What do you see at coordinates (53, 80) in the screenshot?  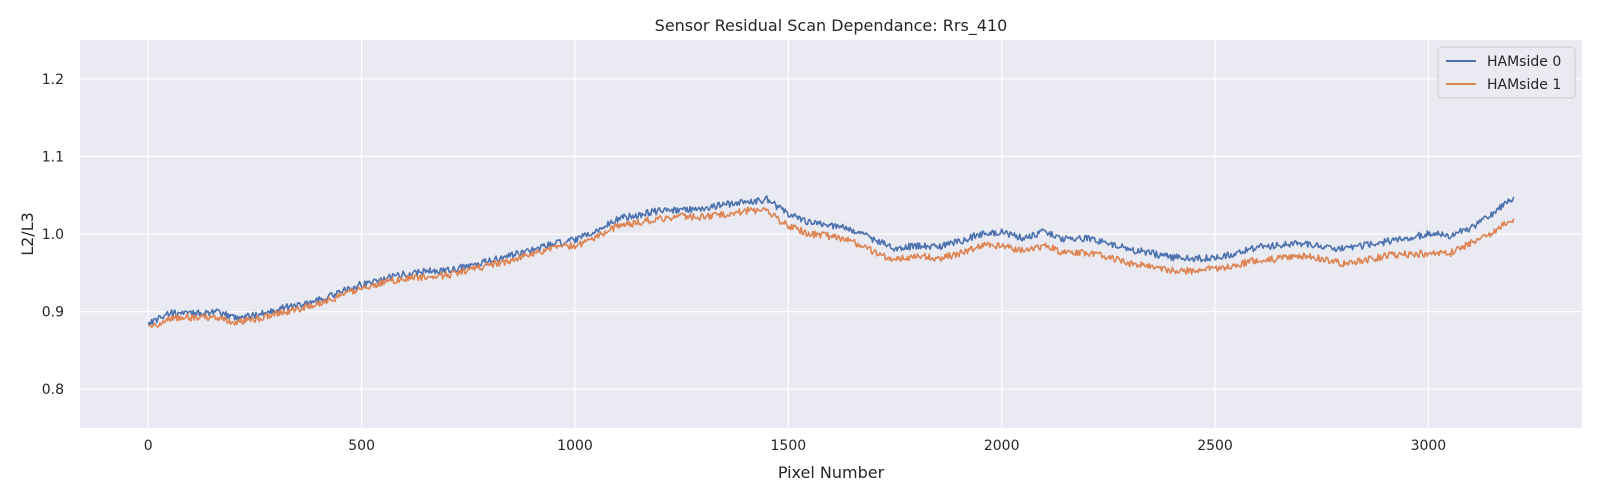 I see `y-tick-label: 1.2` at bounding box center [53, 80].